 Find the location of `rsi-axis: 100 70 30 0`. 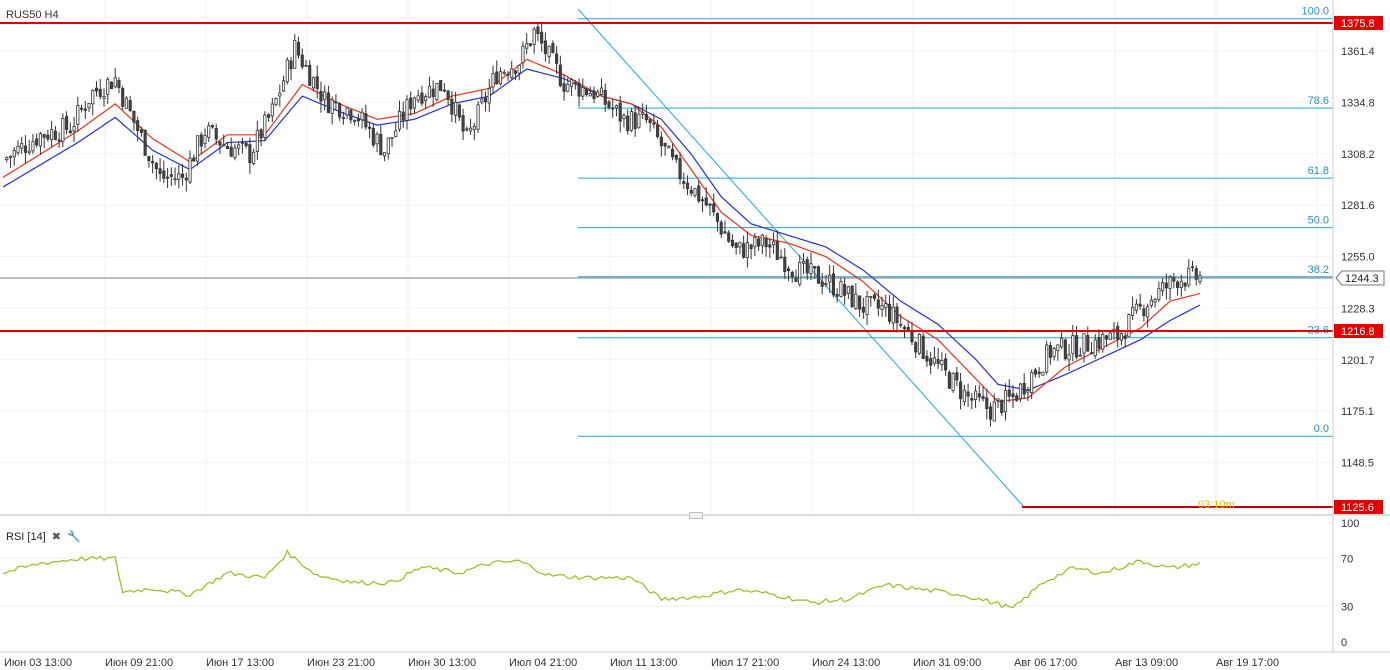

rsi-axis: 100 70 30 0 is located at coordinates (1350, 583).